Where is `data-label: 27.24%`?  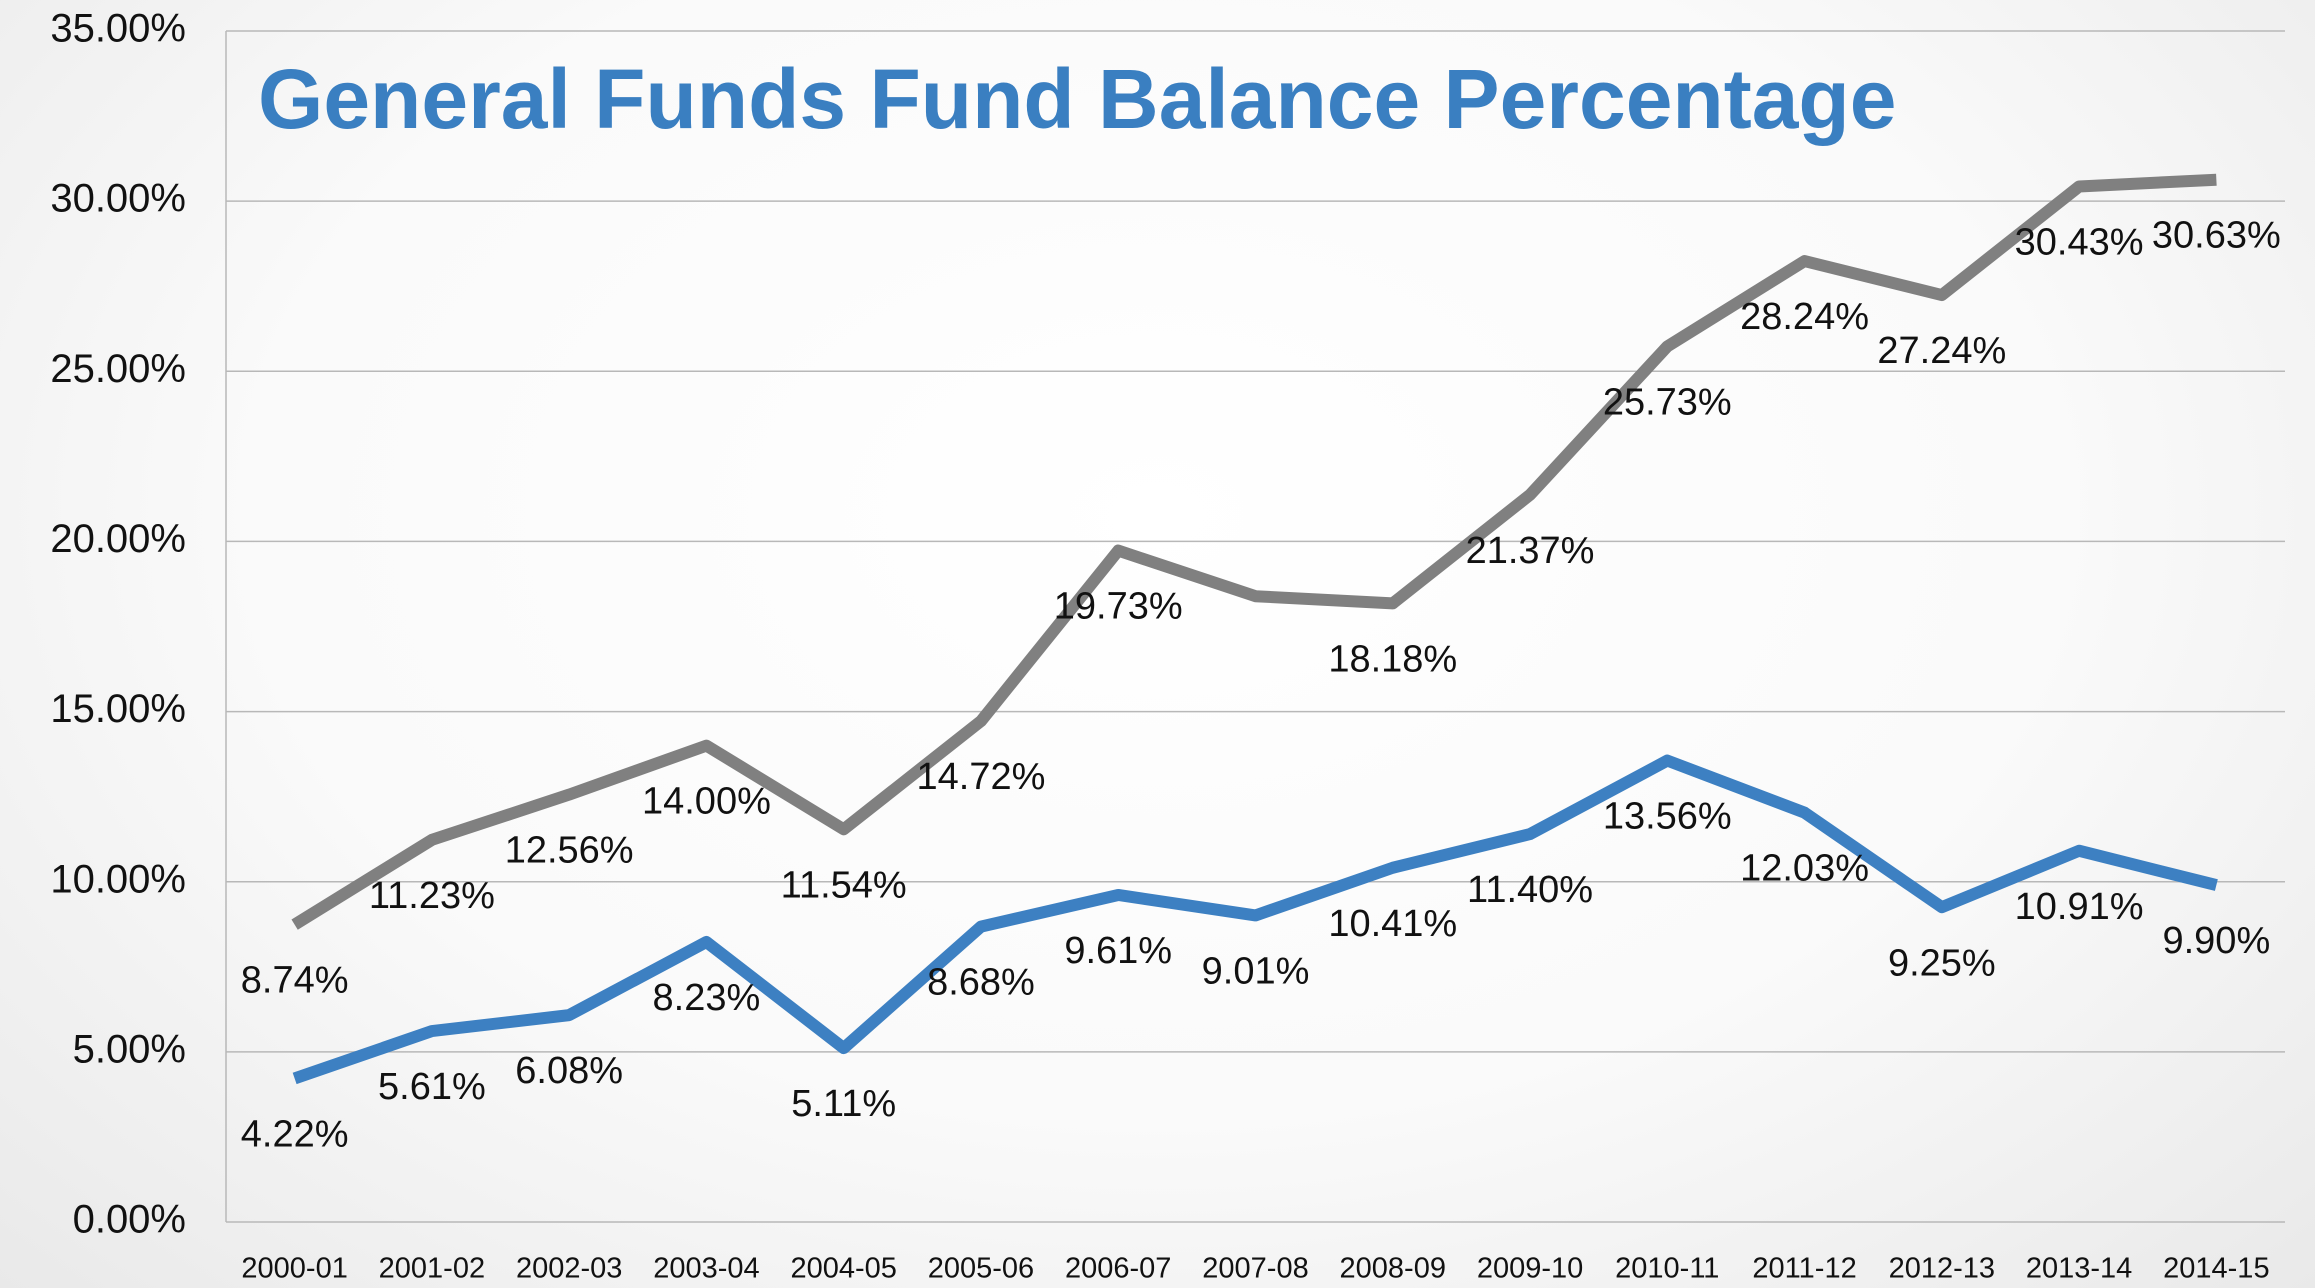
data-label: 27.24% is located at coordinates (1941, 351).